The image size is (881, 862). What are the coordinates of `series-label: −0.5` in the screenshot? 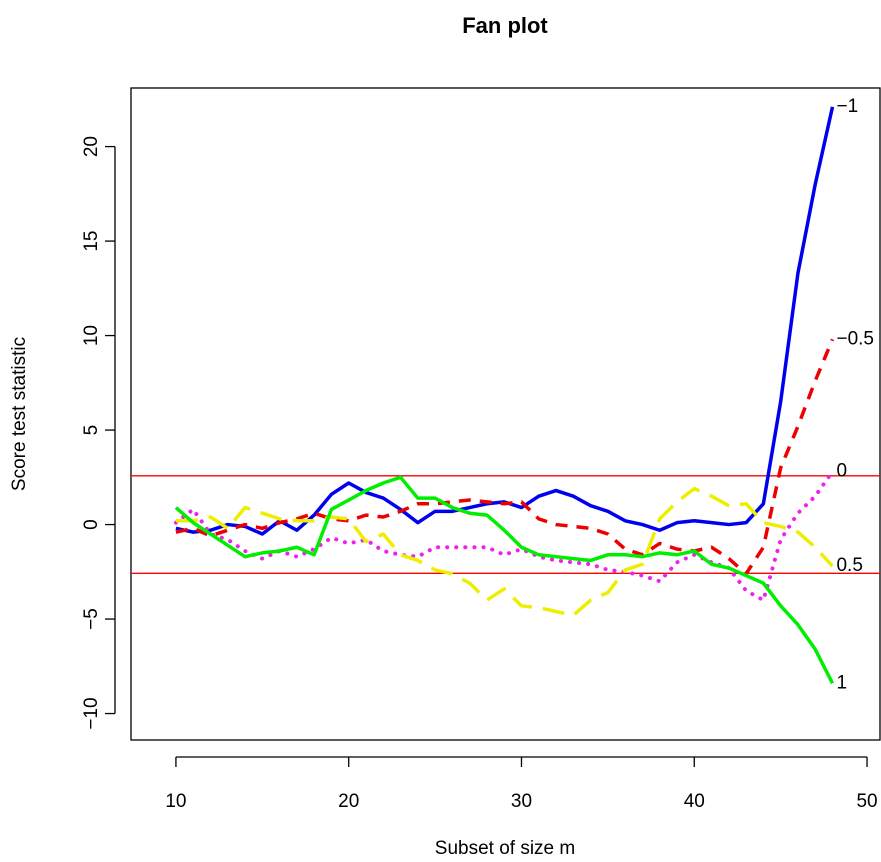 It's located at (855, 338).